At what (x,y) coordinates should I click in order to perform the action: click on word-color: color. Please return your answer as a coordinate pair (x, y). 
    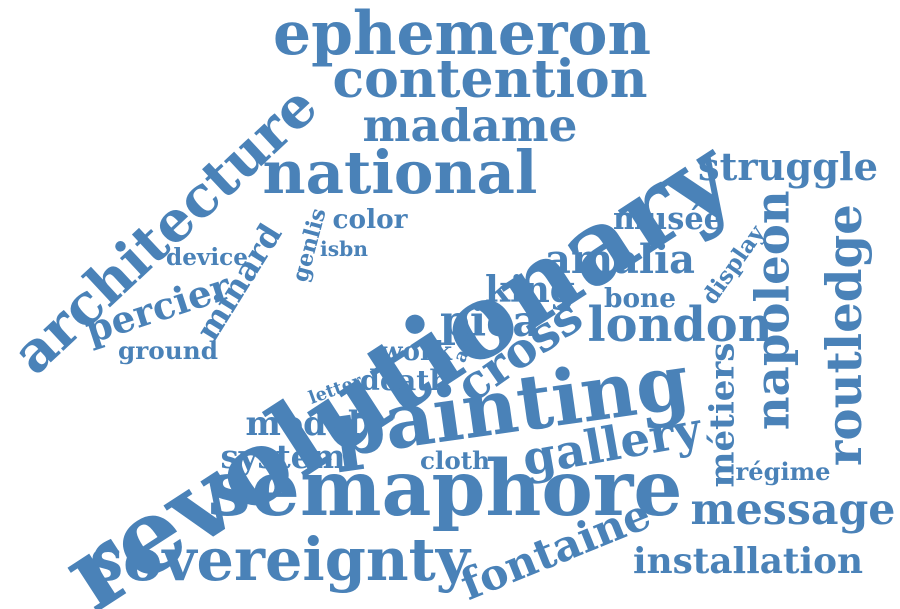
    Looking at the image, I should click on (370, 219).